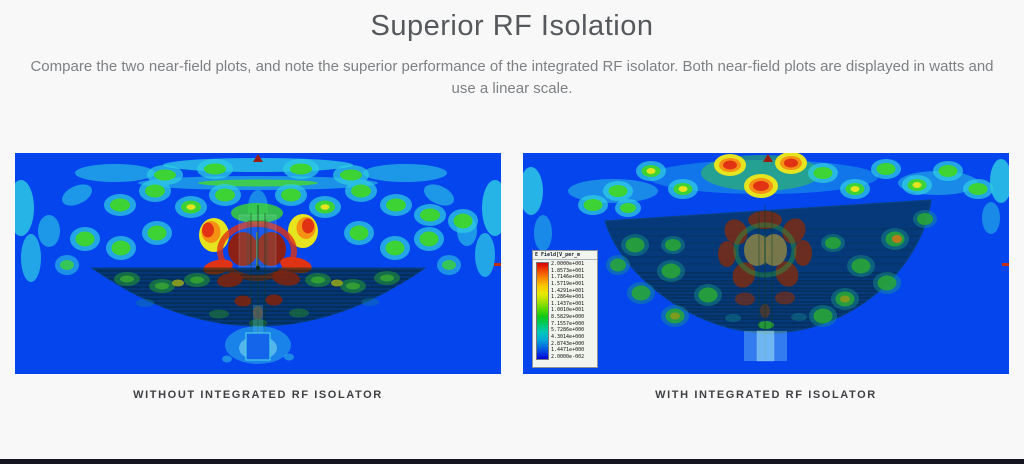 The height and width of the screenshot is (464, 1024). What do you see at coordinates (568, 337) in the screenshot?
I see `legend-label: 4.3014e+000` at bounding box center [568, 337].